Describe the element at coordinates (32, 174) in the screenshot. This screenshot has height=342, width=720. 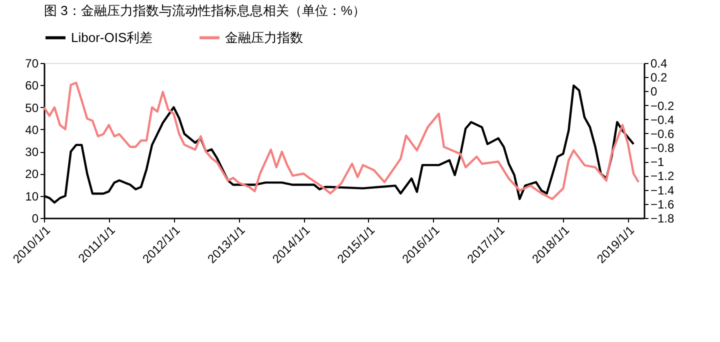
I see `y-tick-label: 20` at that location.